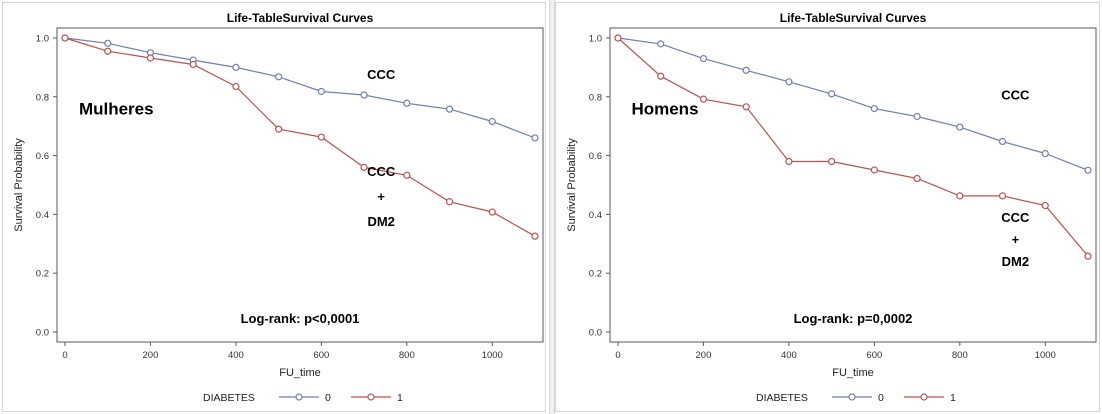 This screenshot has width=1102, height=414. Describe the element at coordinates (116, 108) in the screenshot. I see `annotation-text: Mulheres` at that location.